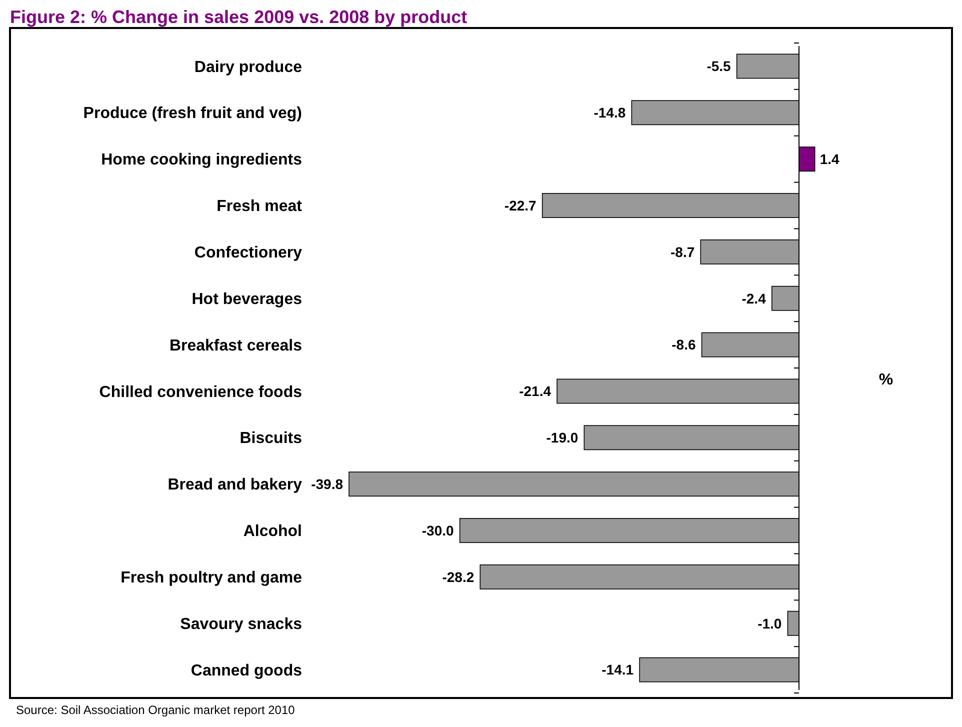 The image size is (962, 727). Describe the element at coordinates (235, 485) in the screenshot. I see `y-tick-label: Bread and bakery` at that location.